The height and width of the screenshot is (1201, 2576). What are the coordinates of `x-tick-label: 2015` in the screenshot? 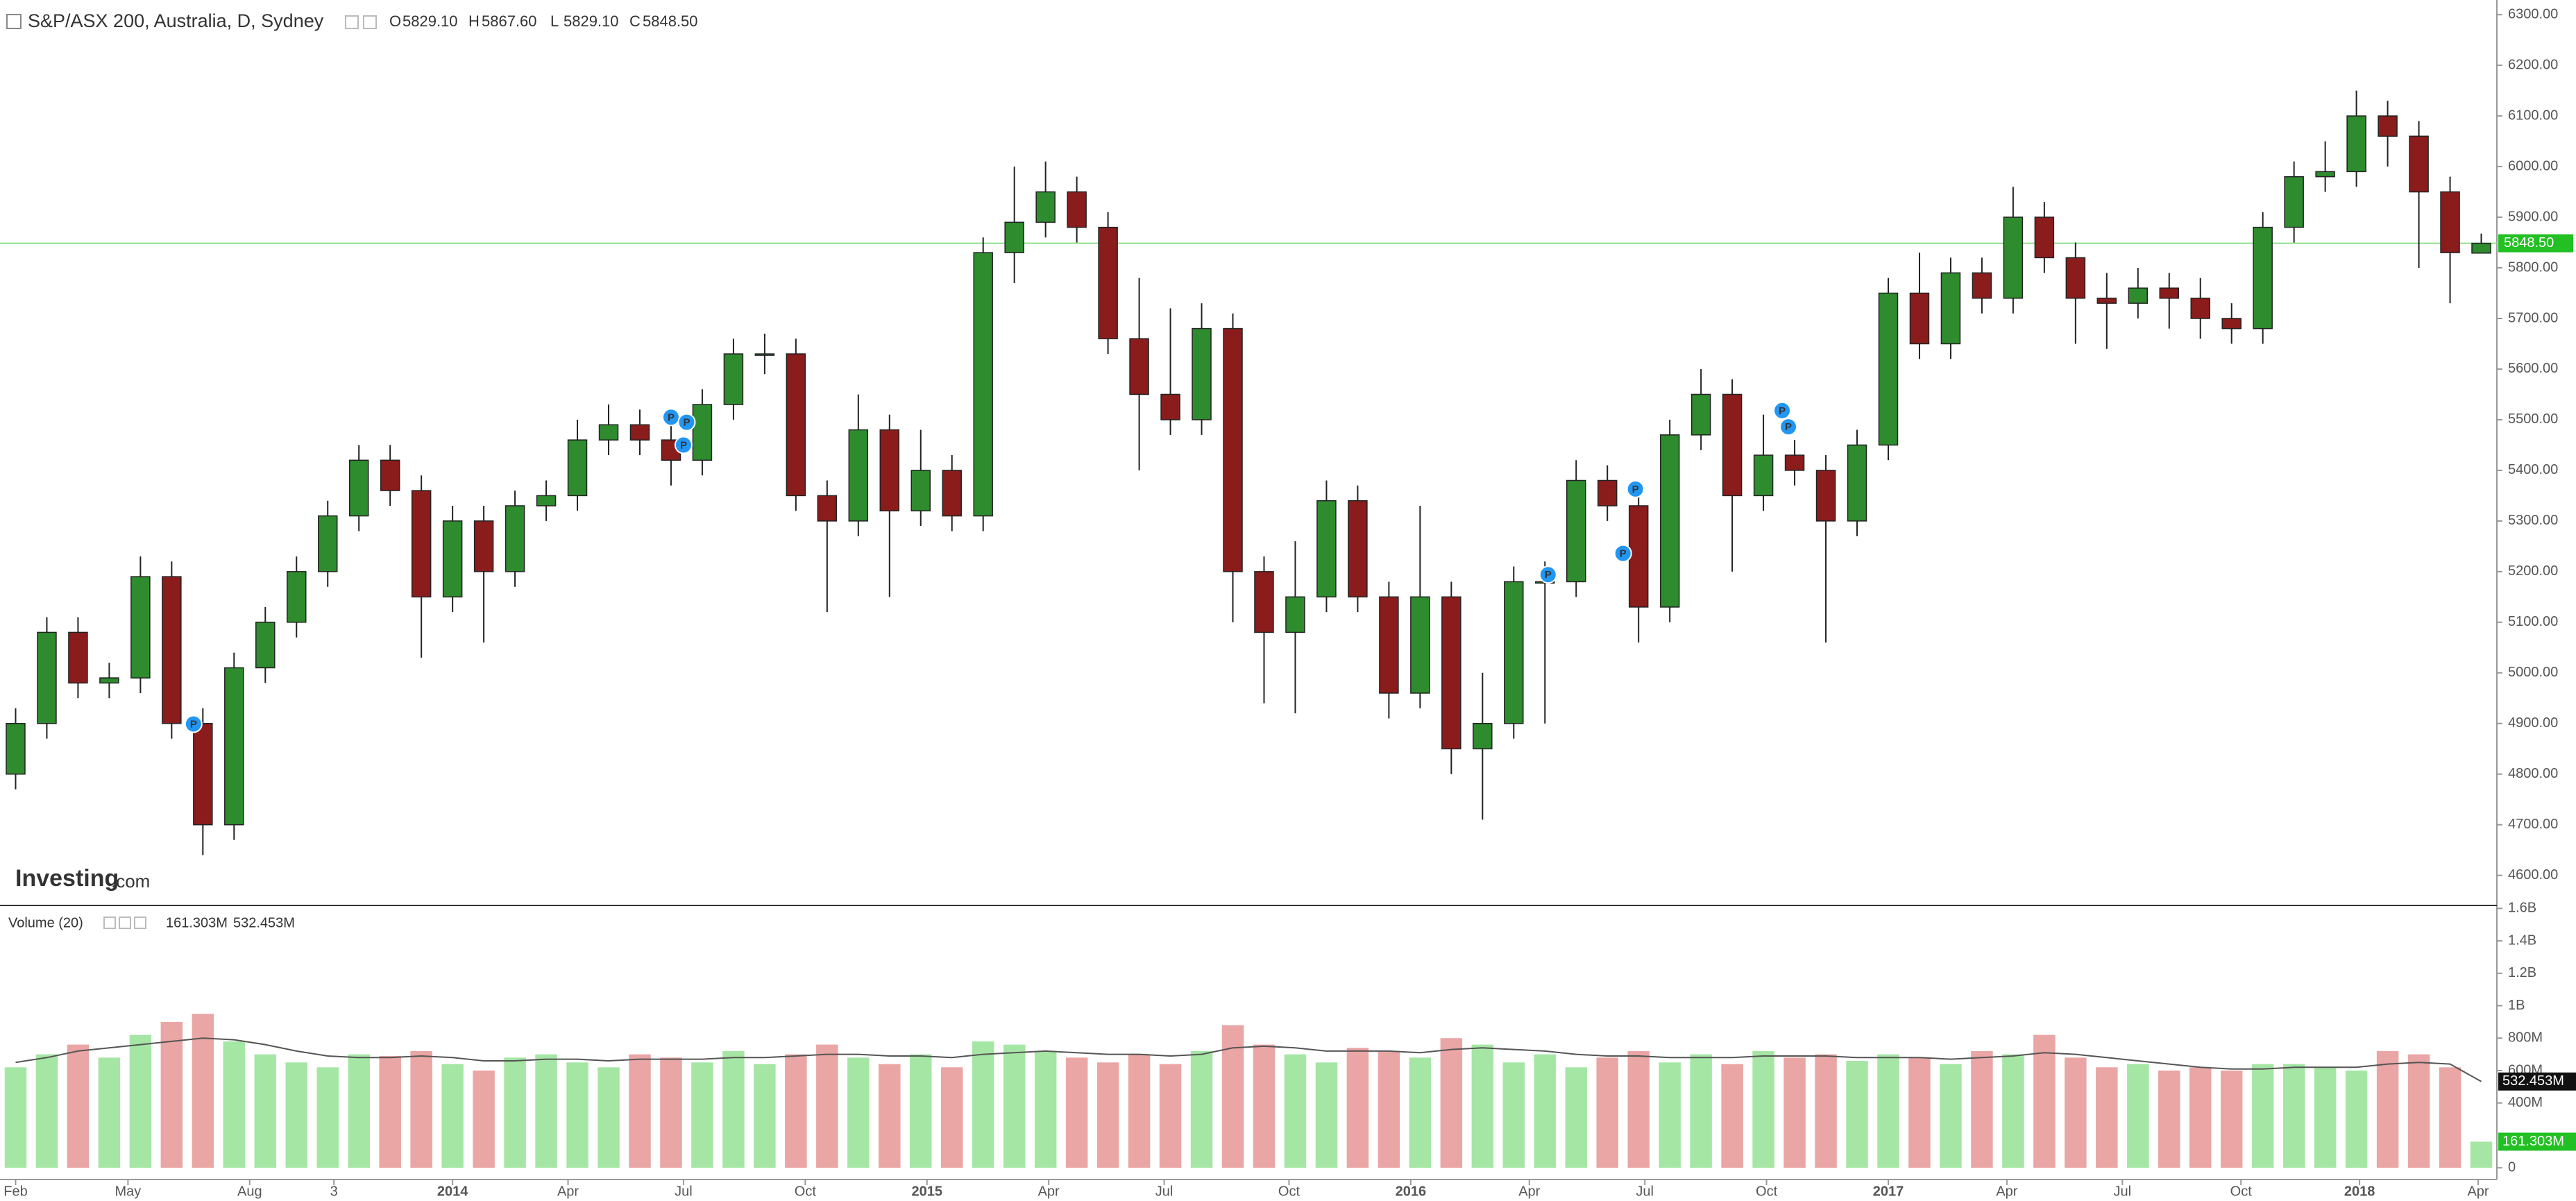 It's located at (927, 1191).